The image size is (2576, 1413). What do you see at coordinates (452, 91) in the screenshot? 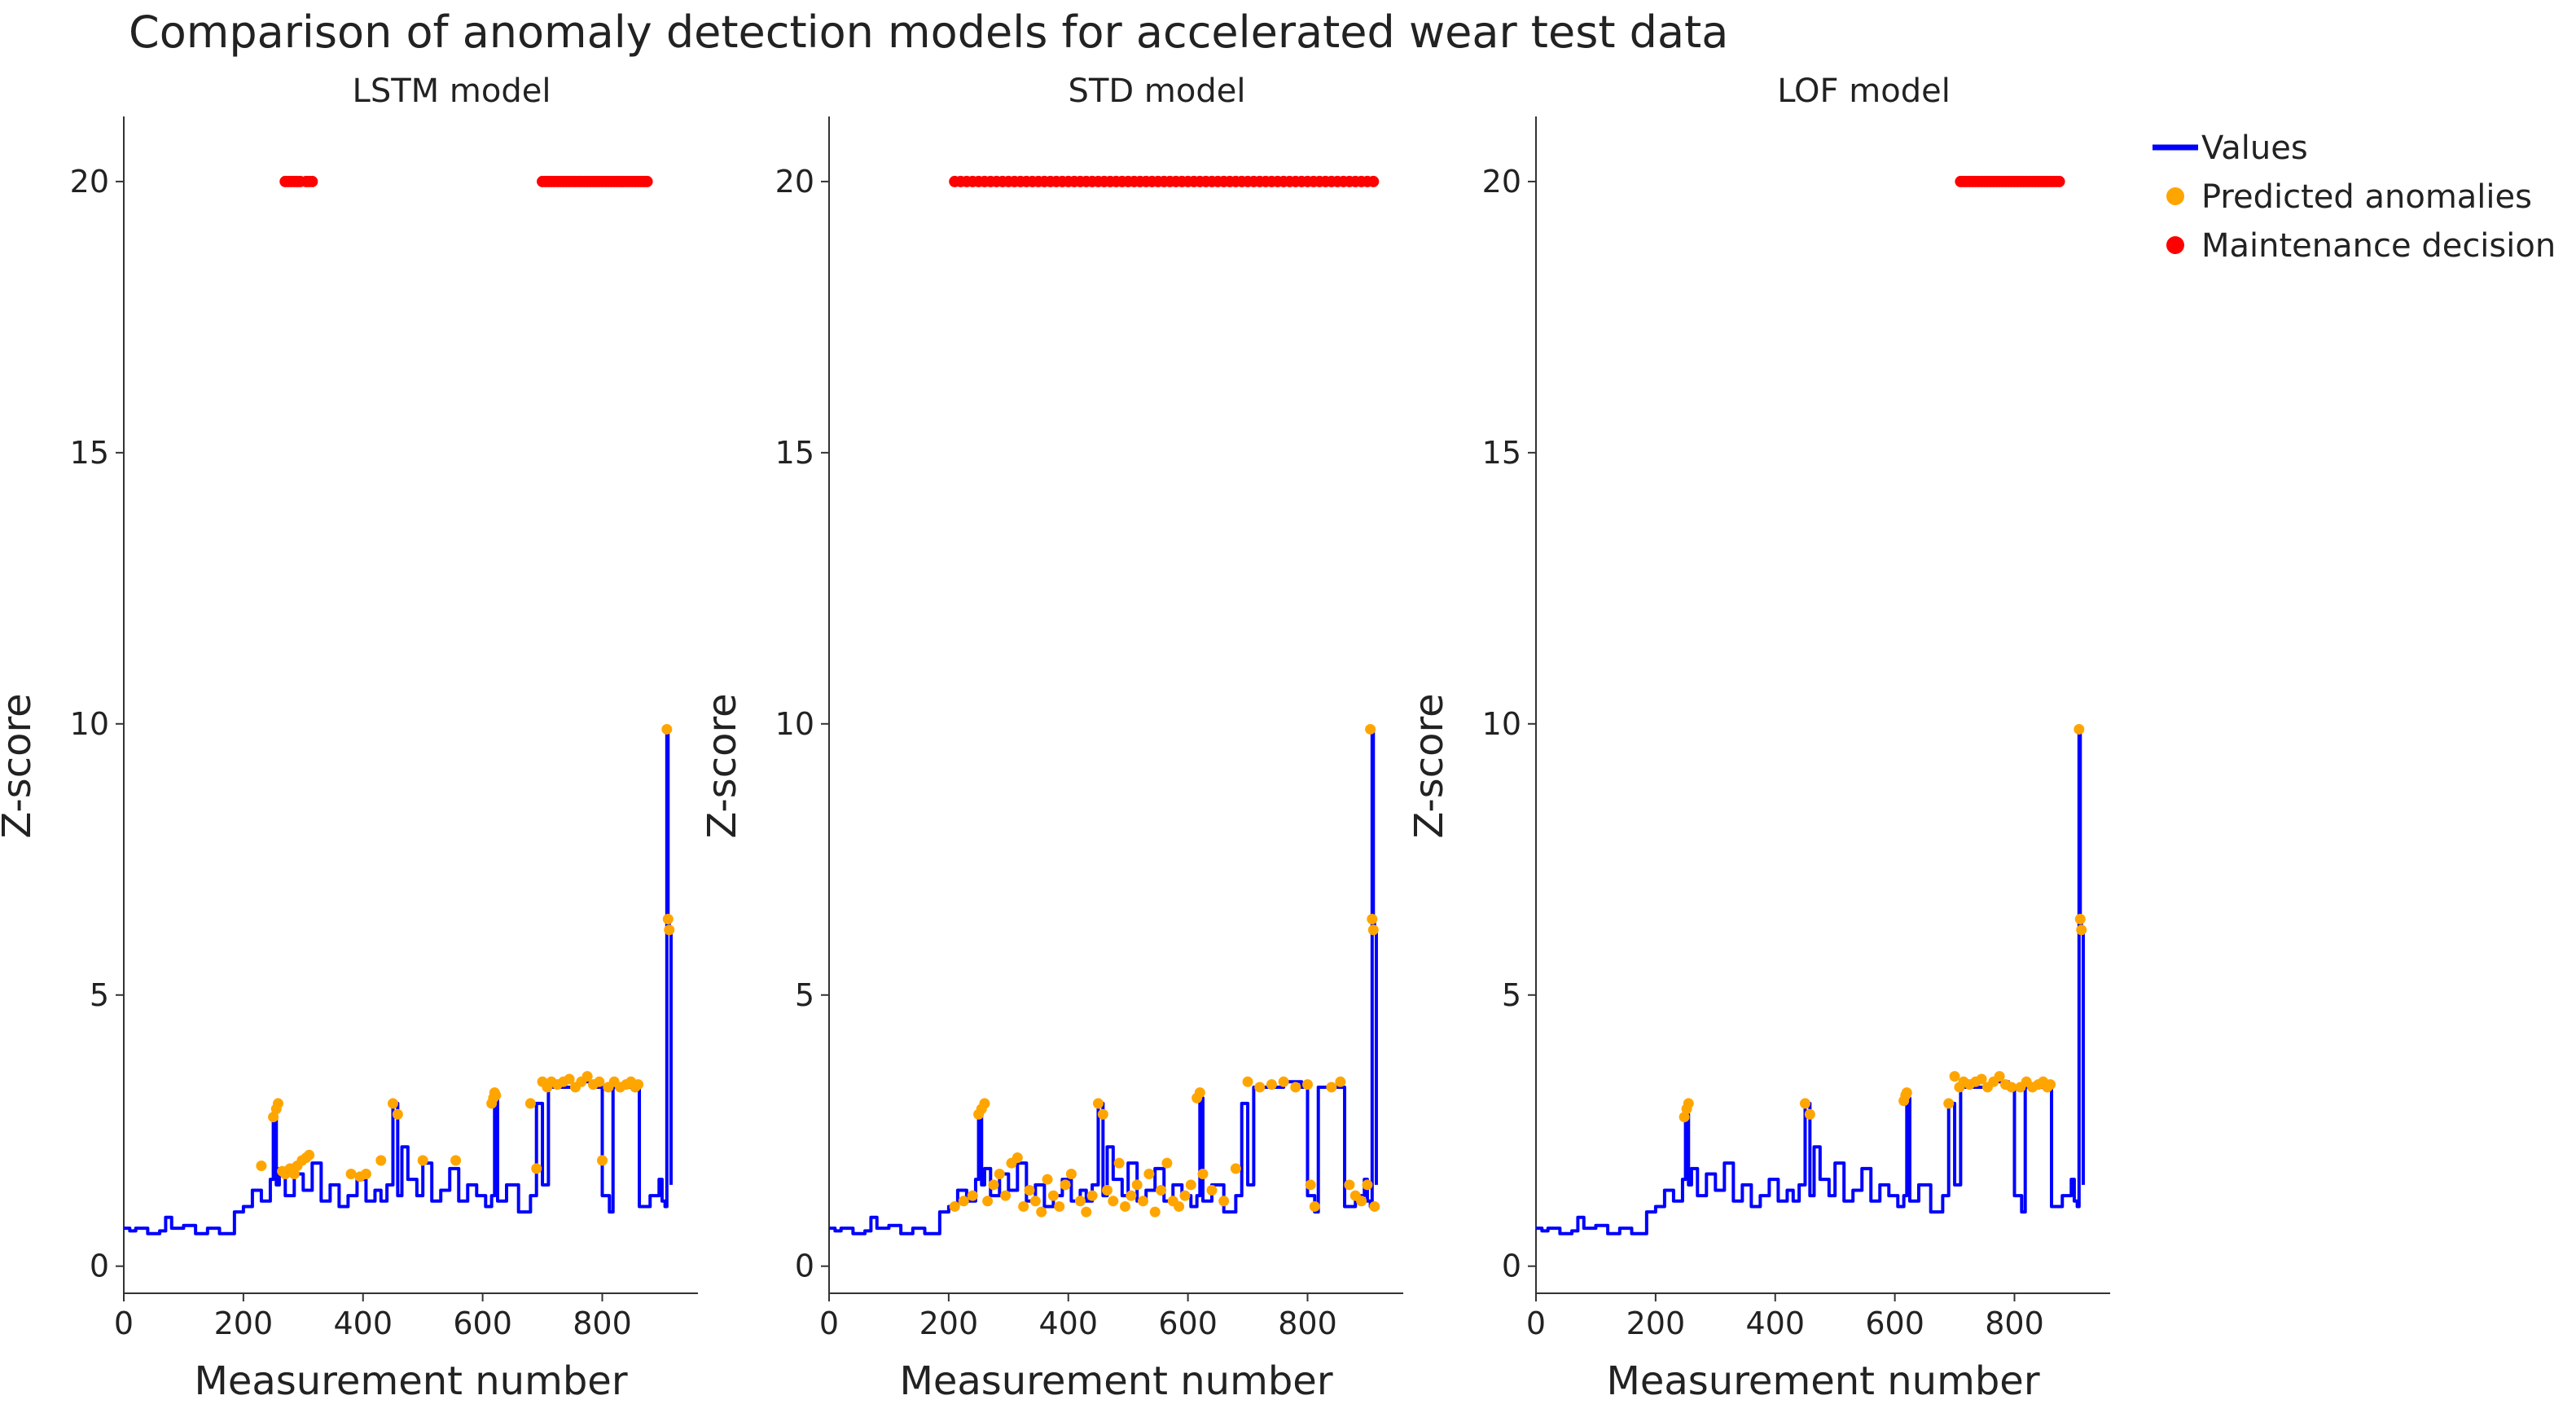
I see `panel-title: LSTM model` at bounding box center [452, 91].